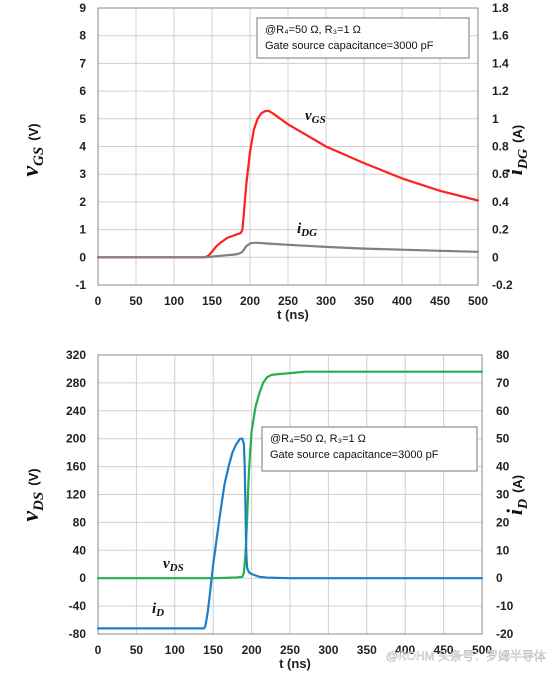  I want to click on series-label-iD: iD, so click(158, 610).